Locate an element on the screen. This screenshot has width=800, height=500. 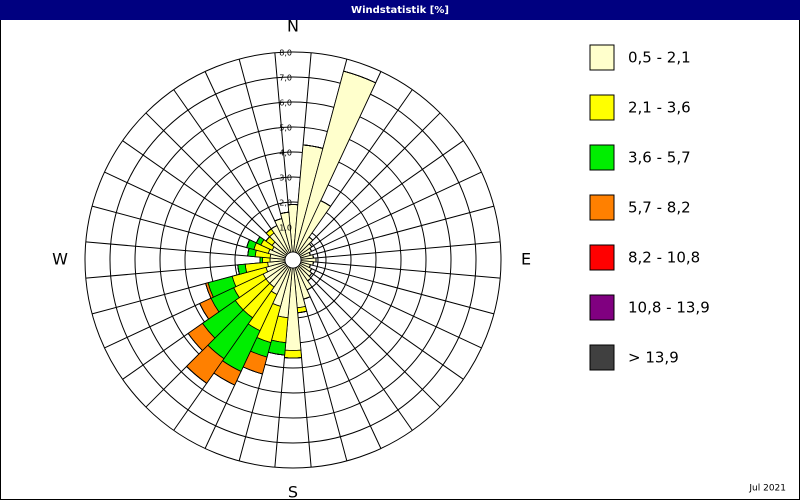
ring is located at coordinates (293, 260).